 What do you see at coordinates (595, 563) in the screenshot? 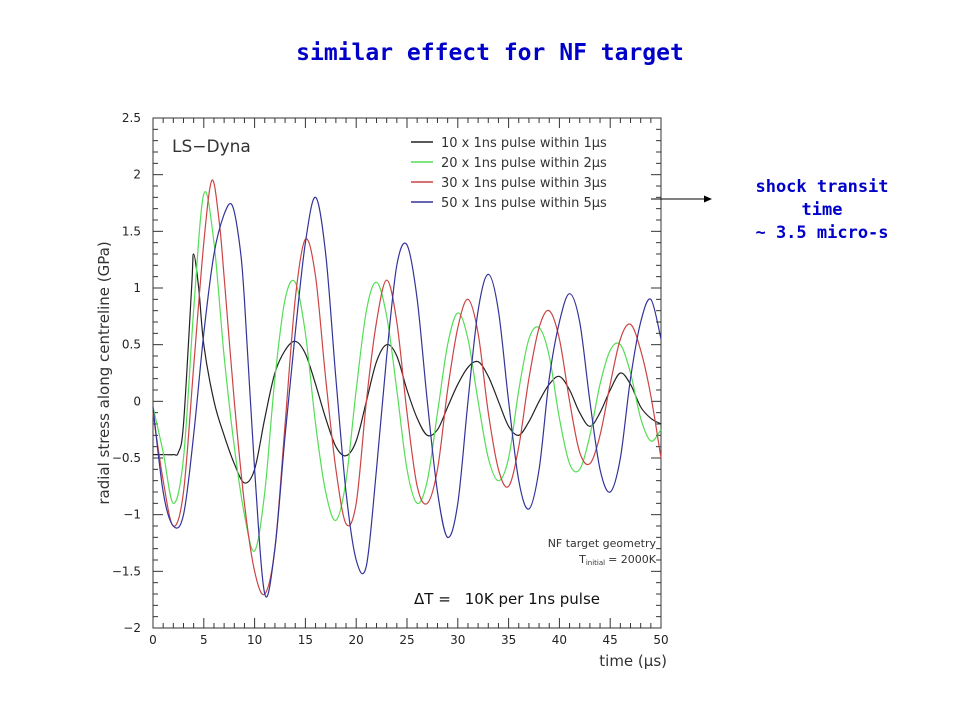
I see `temp-sub: initial` at bounding box center [595, 563].